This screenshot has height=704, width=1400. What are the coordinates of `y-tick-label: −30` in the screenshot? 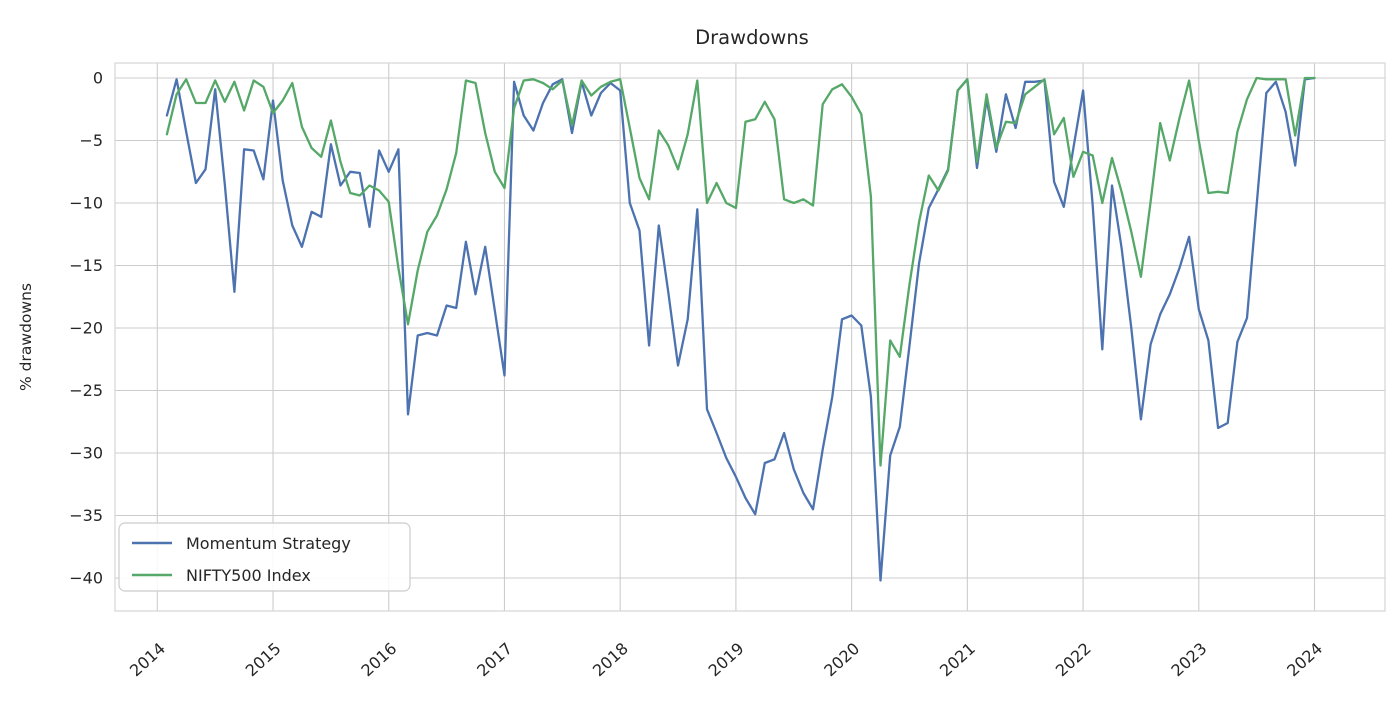 It's located at (86, 453).